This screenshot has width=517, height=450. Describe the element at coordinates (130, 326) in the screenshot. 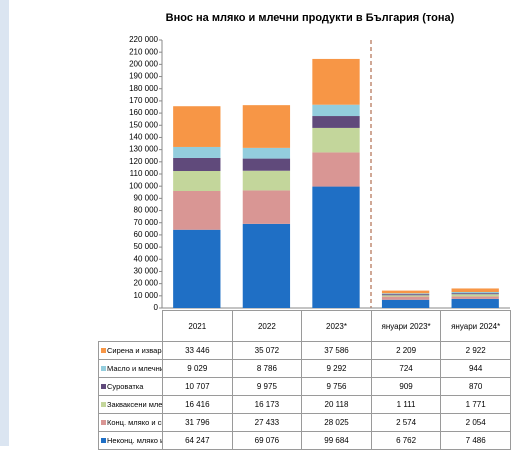

I see `corner-cell` at that location.